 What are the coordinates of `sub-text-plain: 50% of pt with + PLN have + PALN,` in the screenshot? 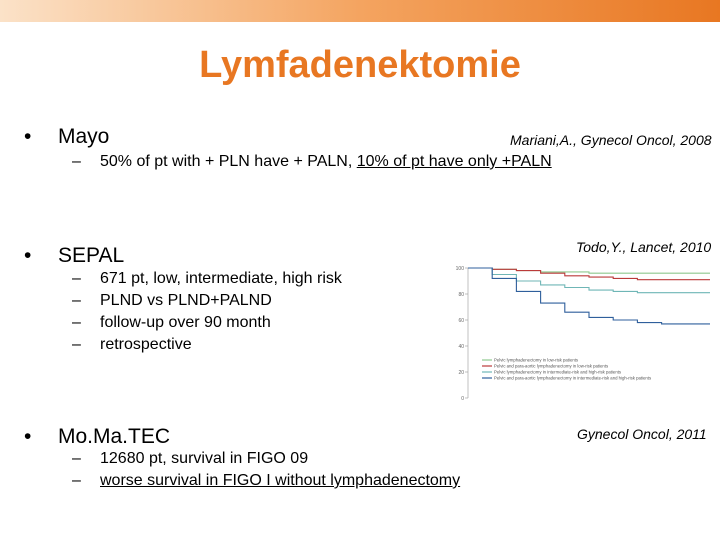 It's located at (228, 161).